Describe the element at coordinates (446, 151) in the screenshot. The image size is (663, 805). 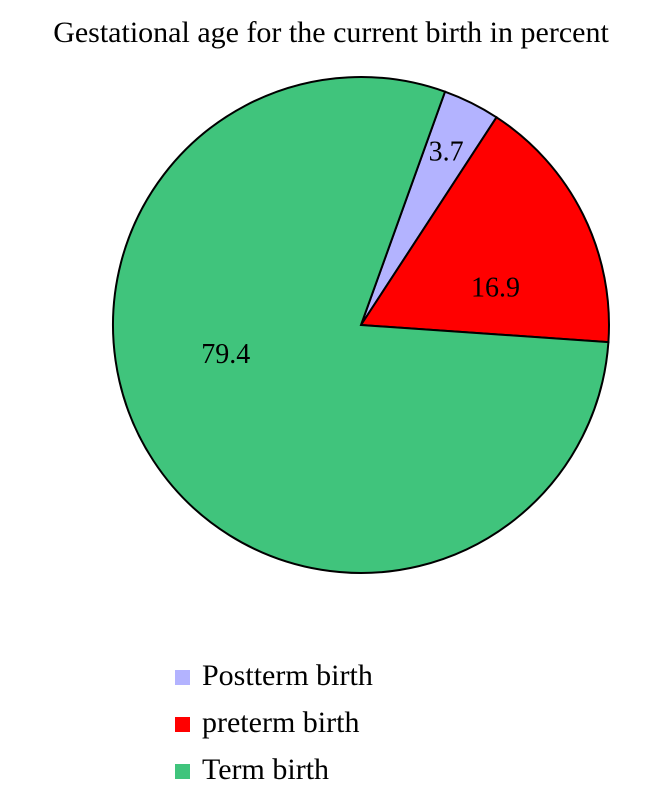
I see `data-label: 3.7` at that location.